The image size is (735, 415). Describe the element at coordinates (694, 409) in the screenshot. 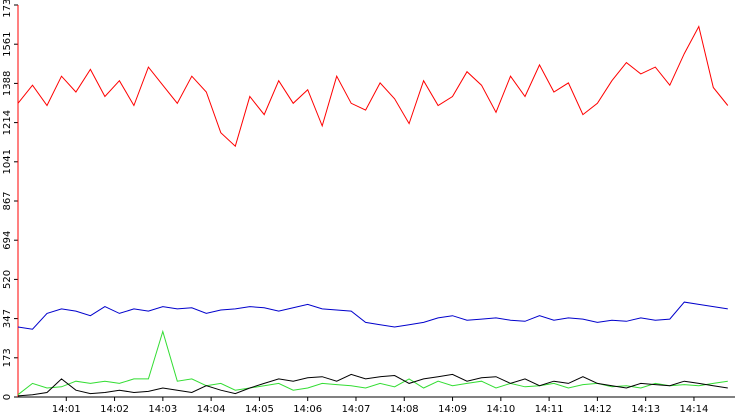

I see `x-tick-label: 14:14` at that location.